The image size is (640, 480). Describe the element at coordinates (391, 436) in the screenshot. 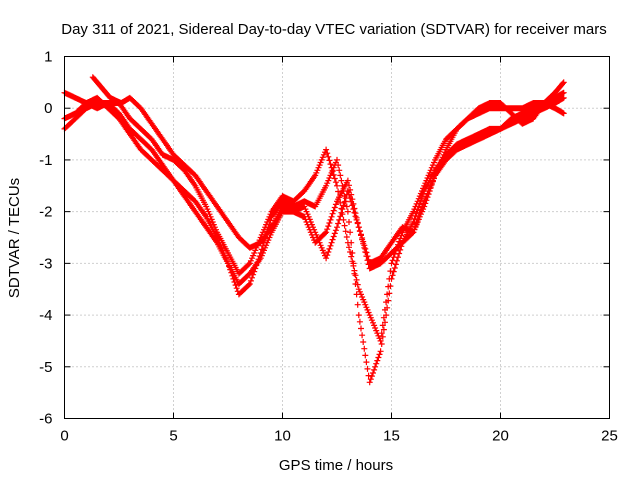

I see `x-tick-label: 15` at that location.